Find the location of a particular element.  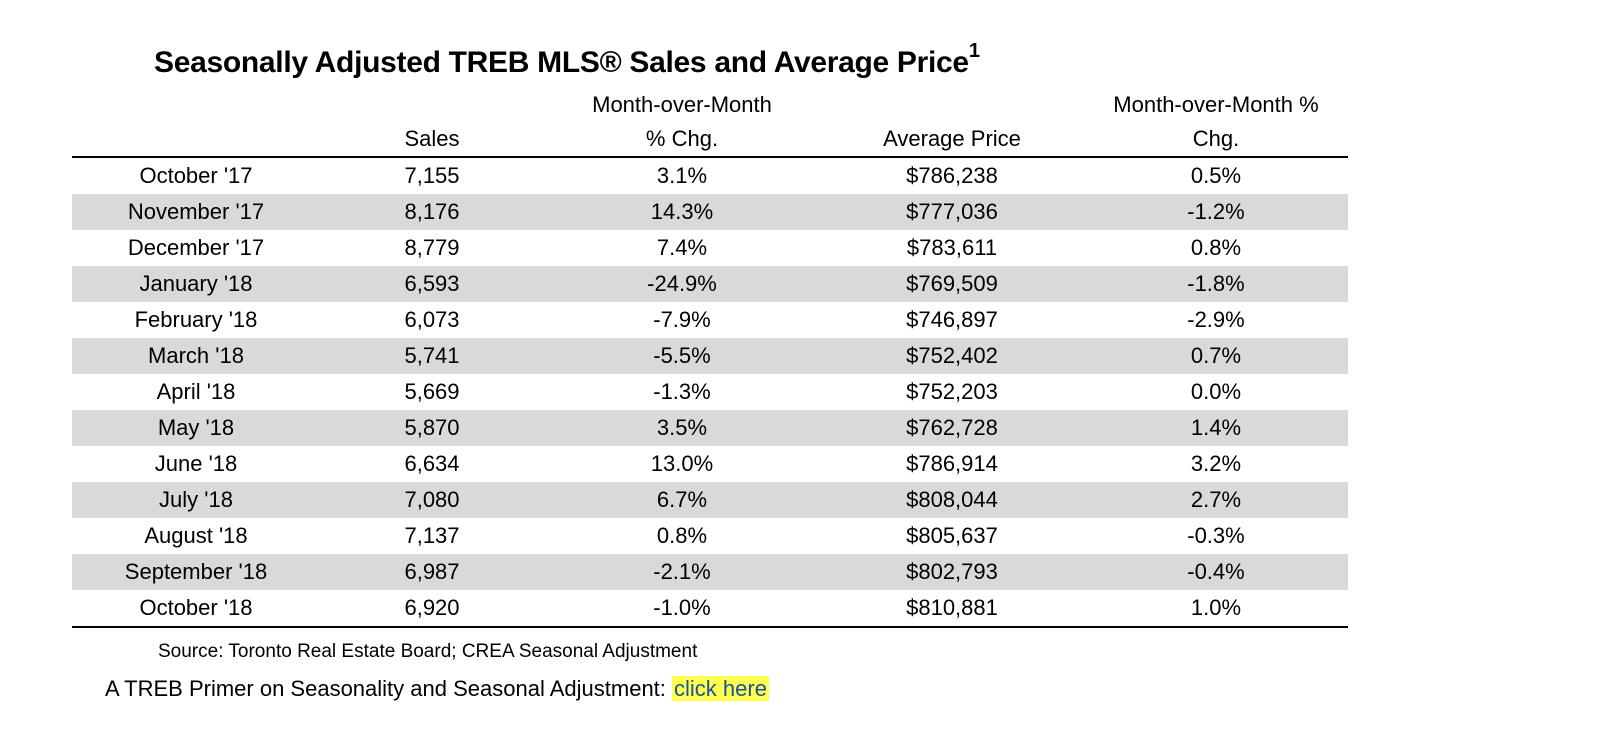

cell-avg-price: $777,036 is located at coordinates (952, 211).